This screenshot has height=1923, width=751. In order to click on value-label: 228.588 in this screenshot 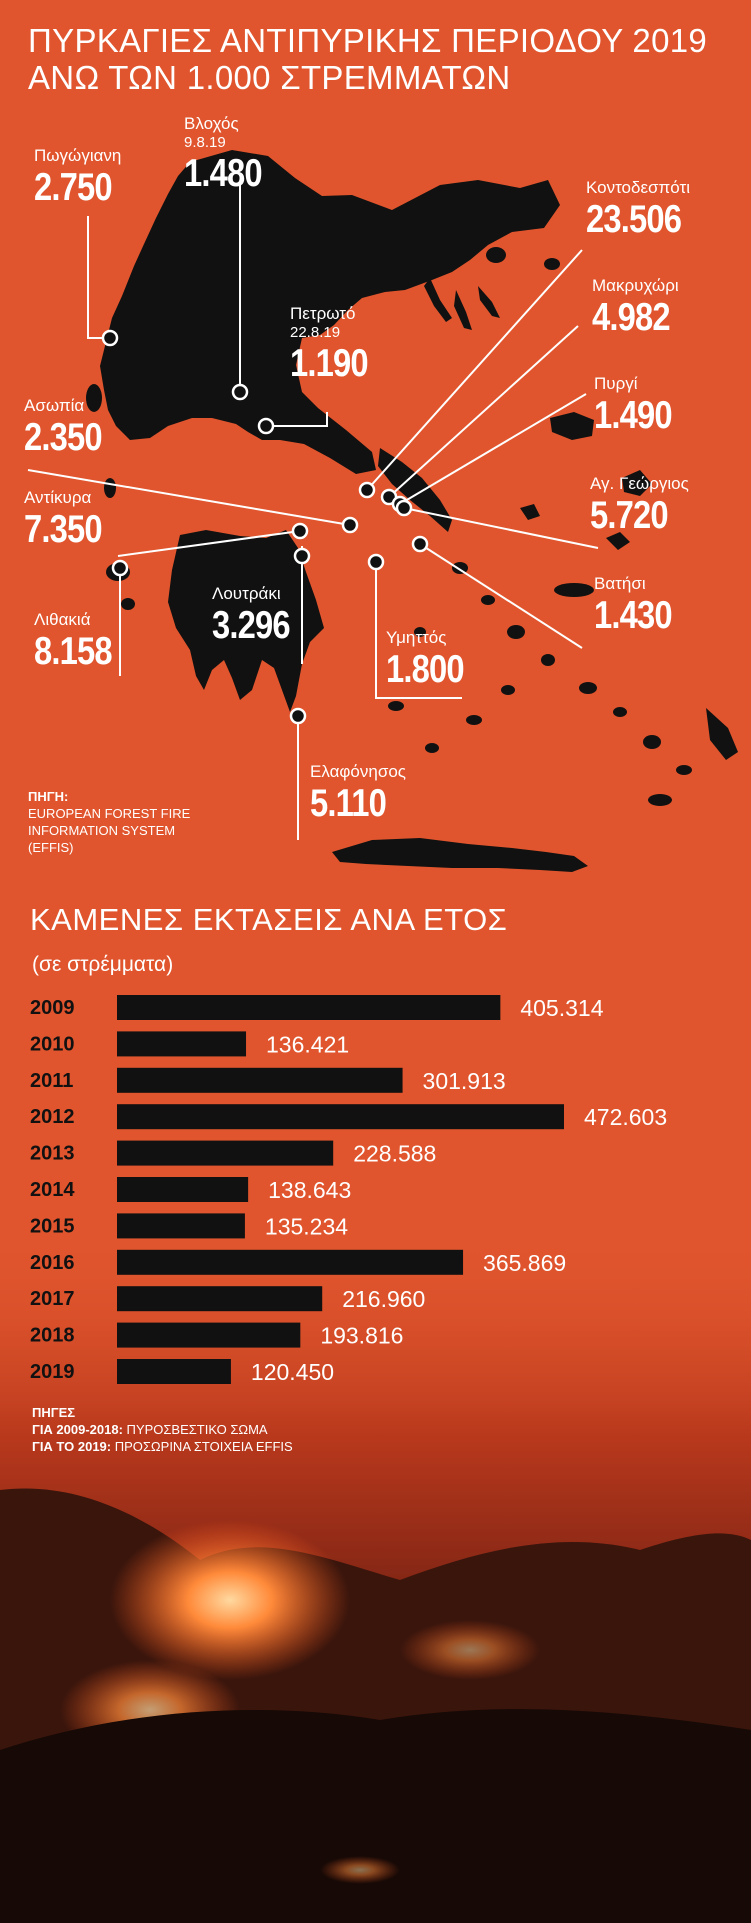, I will do `click(394, 1154)`.